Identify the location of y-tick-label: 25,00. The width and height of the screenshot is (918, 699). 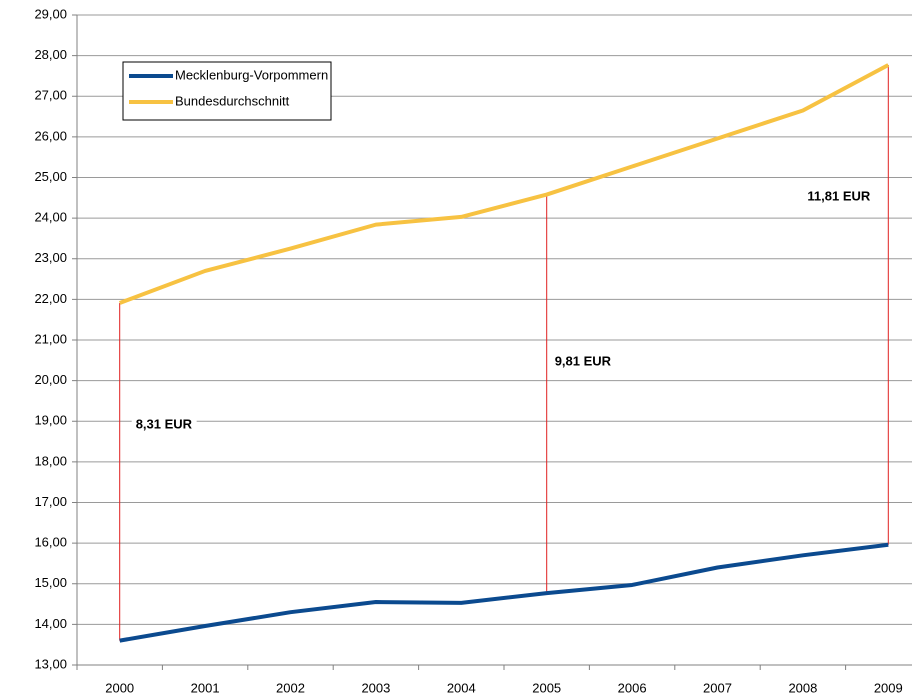
(50, 176).